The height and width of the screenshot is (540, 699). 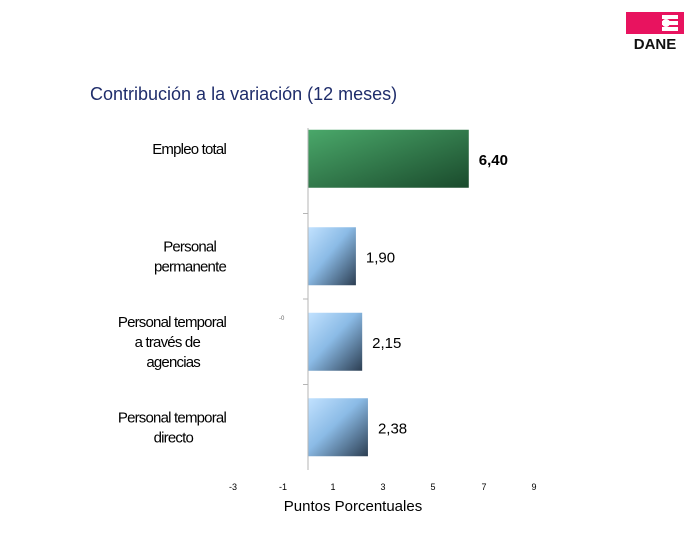 I want to click on chart-title: Contribución a la variación (12 meses), so click(x=244, y=94).